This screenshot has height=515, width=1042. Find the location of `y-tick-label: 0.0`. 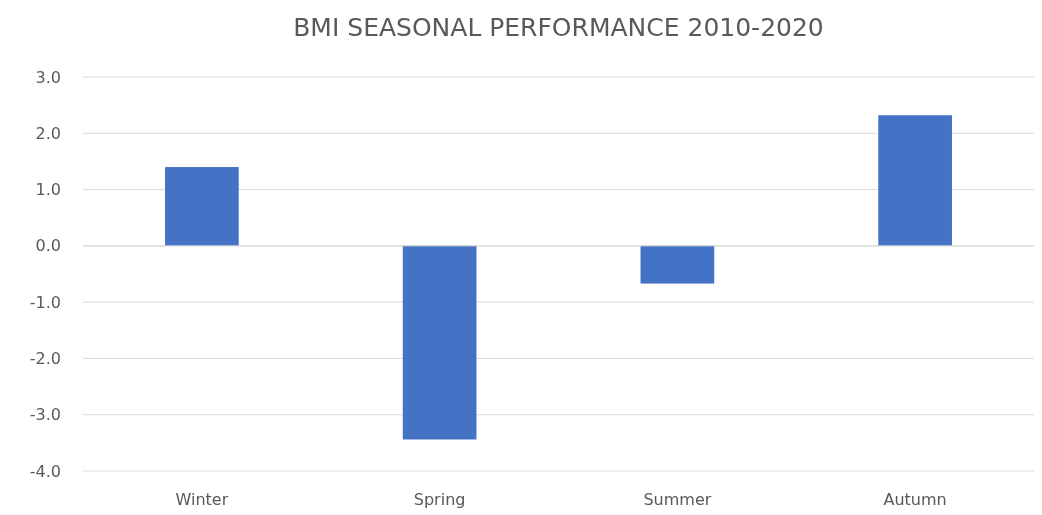

y-tick-label: 0.0 is located at coordinates (48, 246).